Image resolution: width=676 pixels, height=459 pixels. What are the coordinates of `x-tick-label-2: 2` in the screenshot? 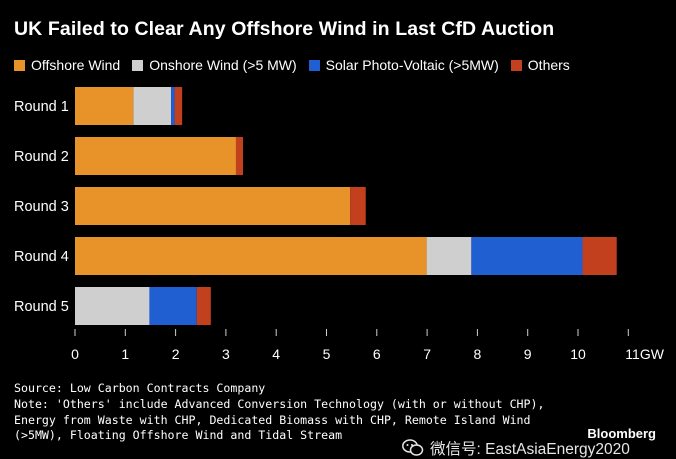 It's located at (176, 354).